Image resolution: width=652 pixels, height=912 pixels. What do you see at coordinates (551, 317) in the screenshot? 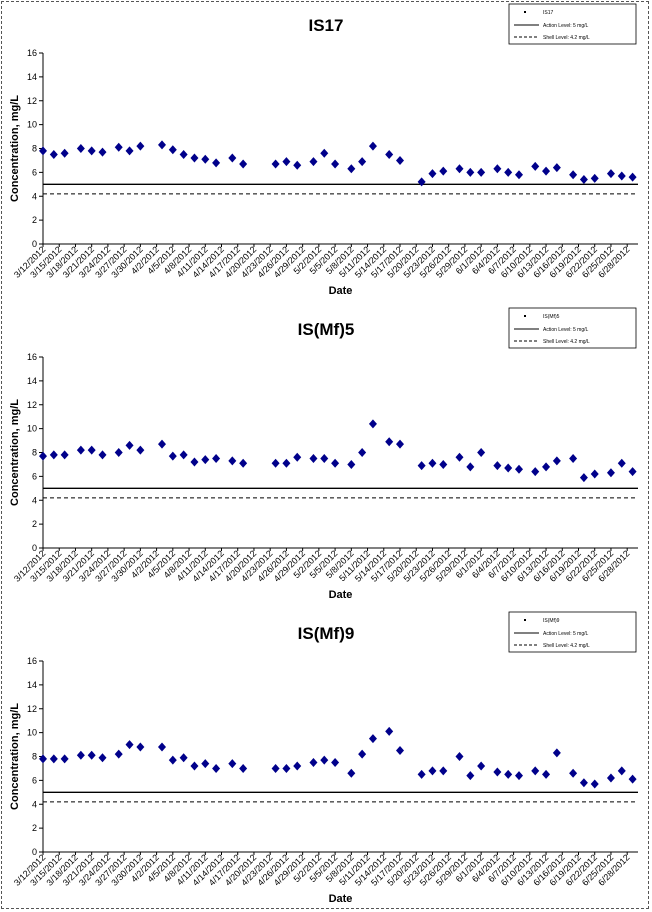
I see `legend-entry: IS(Mf)5` at bounding box center [551, 317].